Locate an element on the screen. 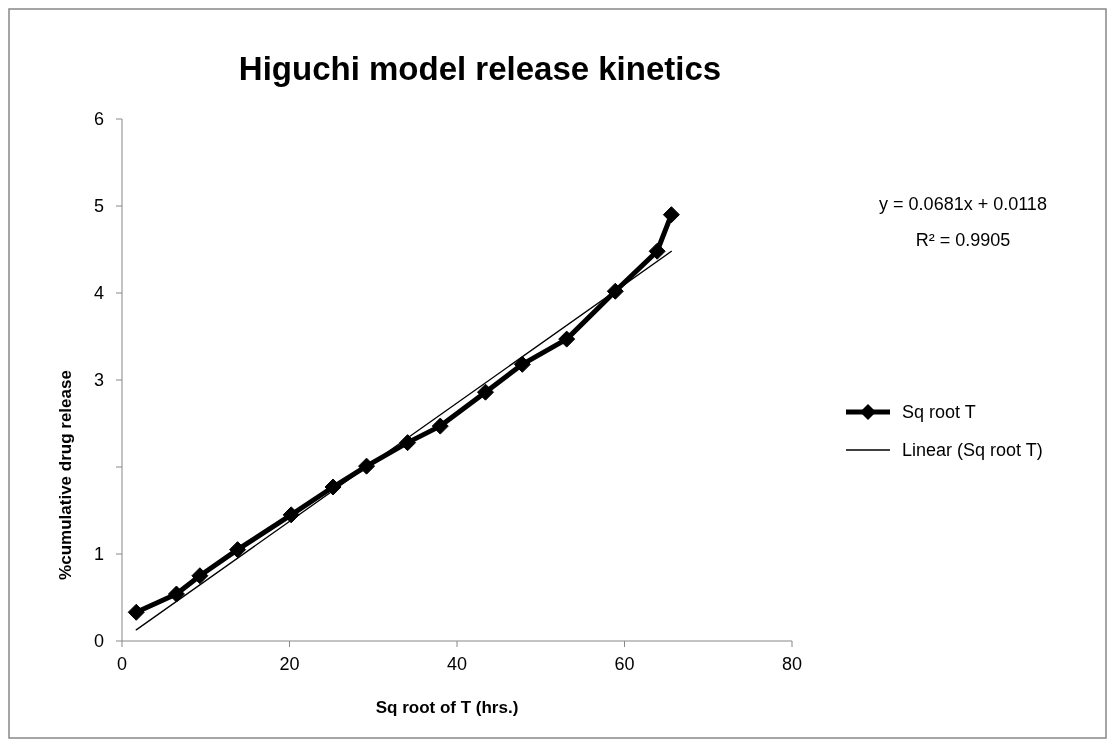  x-tick-label: 40 is located at coordinates (457, 664).